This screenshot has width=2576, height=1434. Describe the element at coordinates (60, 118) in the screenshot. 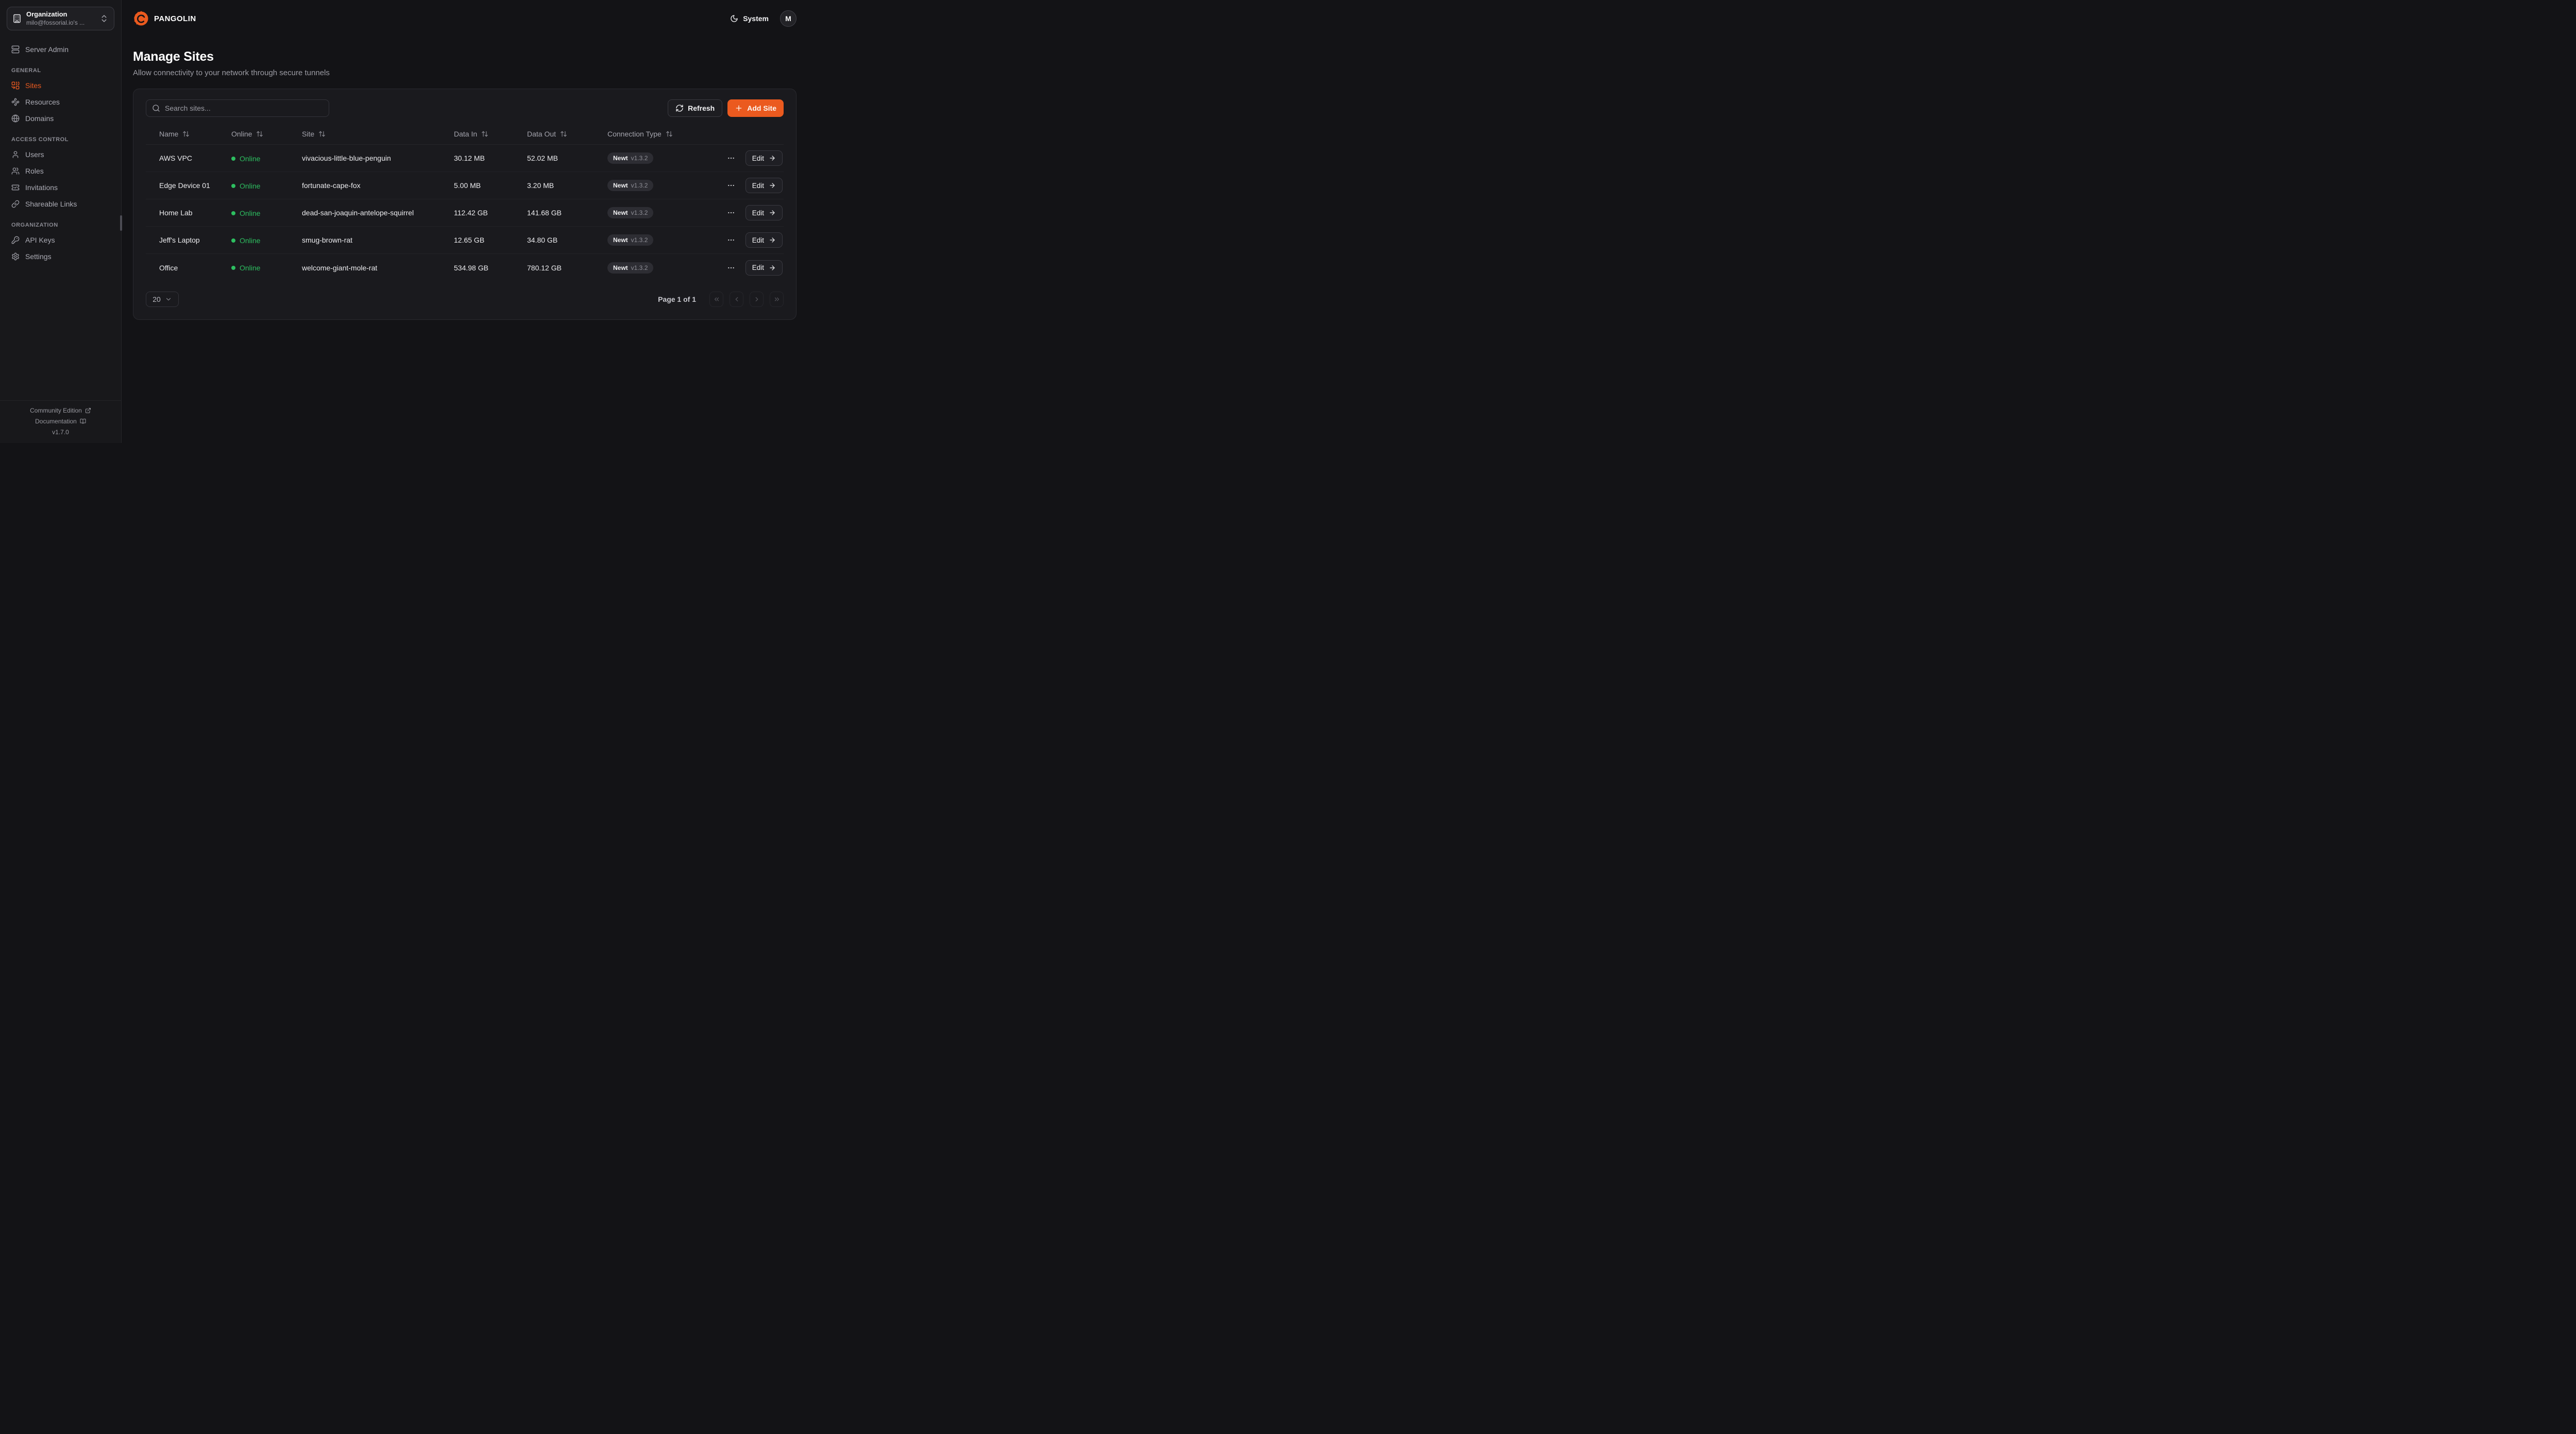

I see `sidebar-item-domains: Domains` at that location.